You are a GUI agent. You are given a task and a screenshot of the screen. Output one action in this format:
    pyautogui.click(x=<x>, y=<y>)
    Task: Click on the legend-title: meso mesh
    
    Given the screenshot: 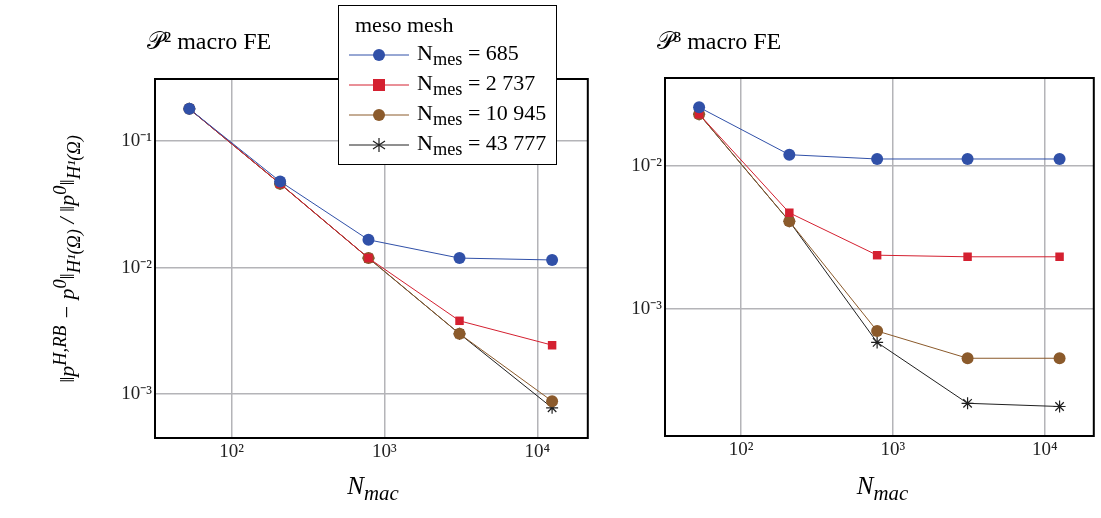 What is the action you would take?
    pyautogui.click(x=404, y=25)
    